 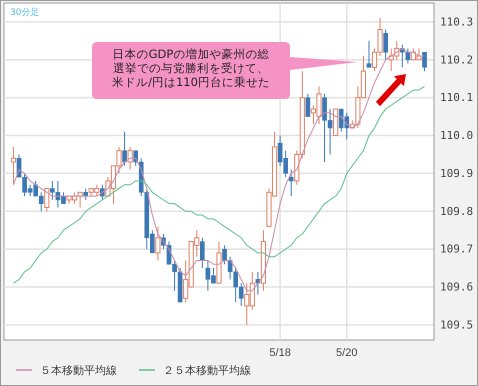 What do you see at coordinates (78, 370) in the screenshot?
I see `legend-label: ５本移動平均線` at bounding box center [78, 370].